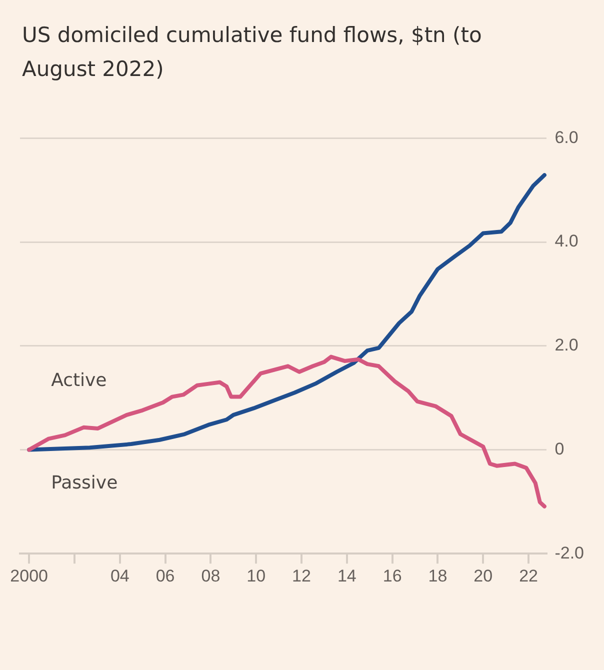 The height and width of the screenshot is (670, 604). I want to click on series-label: Active, so click(79, 381).